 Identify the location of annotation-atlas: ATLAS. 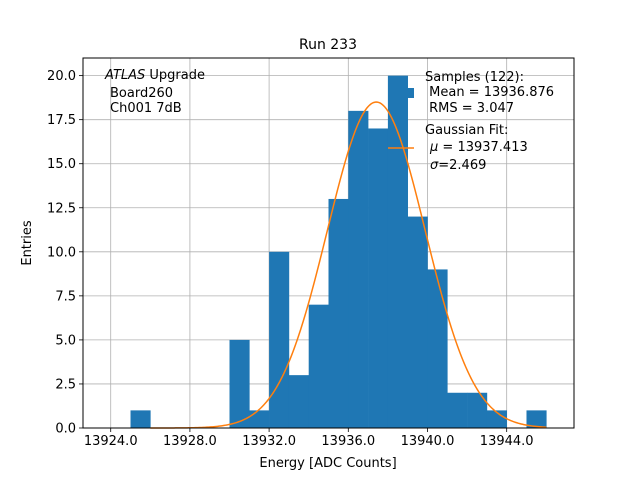
(124, 75).